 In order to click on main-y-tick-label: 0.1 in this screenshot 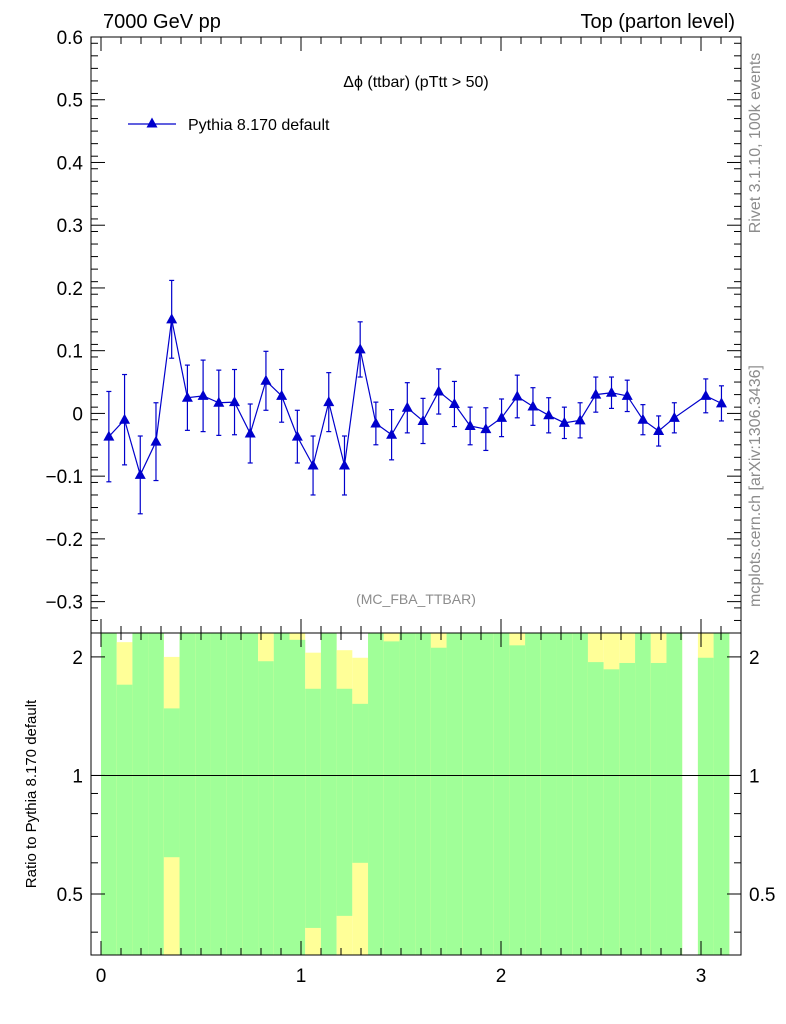, I will do `click(70, 352)`.